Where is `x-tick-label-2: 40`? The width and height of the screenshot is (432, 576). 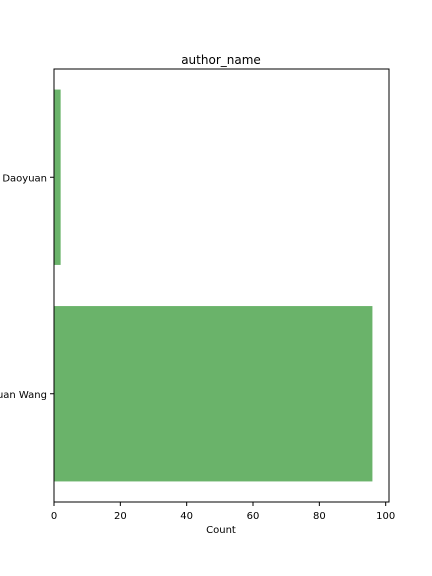 x-tick-label-2: 40 is located at coordinates (186, 516).